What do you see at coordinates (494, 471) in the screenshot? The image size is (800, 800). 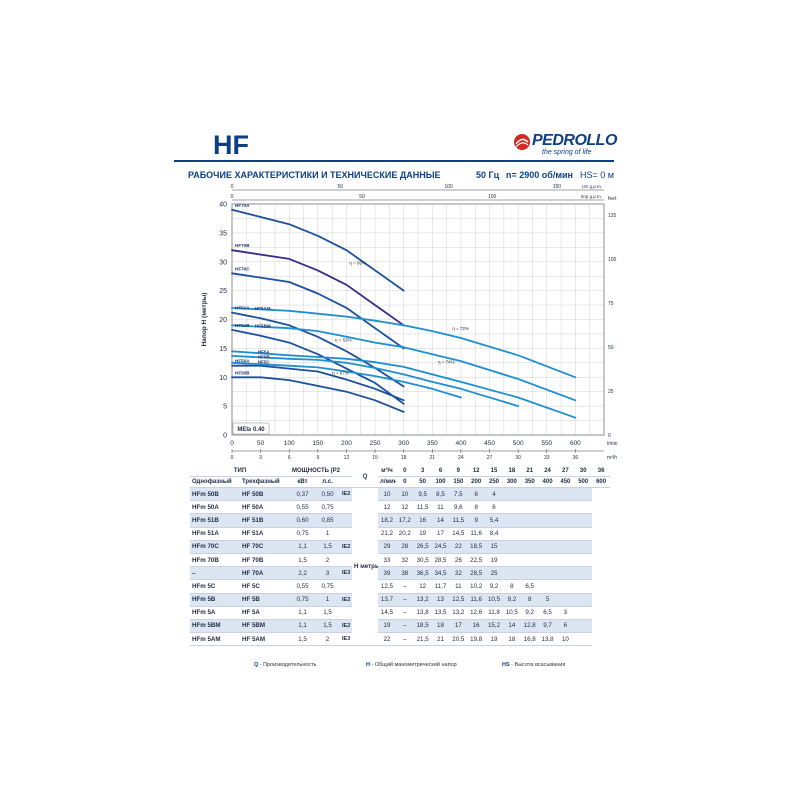 I see `m3h-header-cell: 15` at bounding box center [494, 471].